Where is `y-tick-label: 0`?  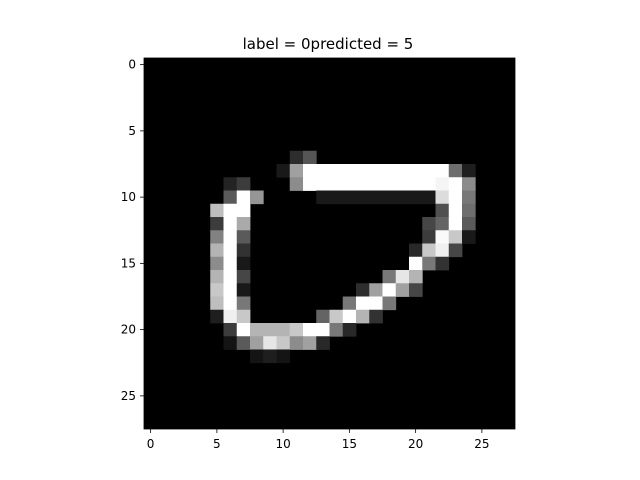
y-tick-label: 0 is located at coordinates (132, 65).